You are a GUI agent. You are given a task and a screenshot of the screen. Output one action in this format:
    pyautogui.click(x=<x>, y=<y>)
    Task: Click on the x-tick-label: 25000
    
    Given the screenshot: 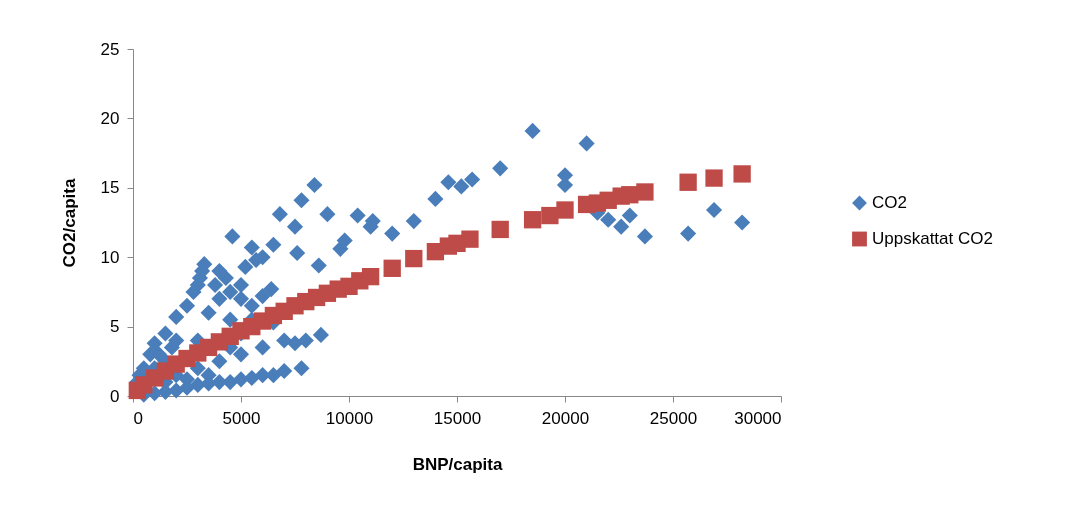 What is the action you would take?
    pyautogui.click(x=673, y=418)
    